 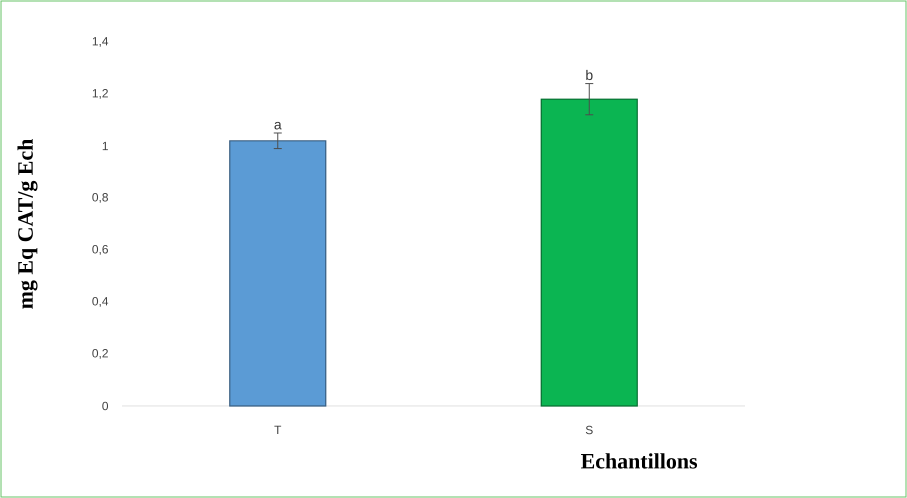 What do you see at coordinates (100, 198) in the screenshot?
I see `y-tick-label: 0,8` at bounding box center [100, 198].